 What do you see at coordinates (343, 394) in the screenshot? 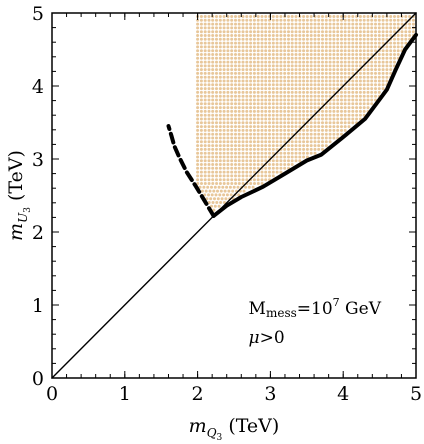
I see `x-tick-label: 4` at bounding box center [343, 394].